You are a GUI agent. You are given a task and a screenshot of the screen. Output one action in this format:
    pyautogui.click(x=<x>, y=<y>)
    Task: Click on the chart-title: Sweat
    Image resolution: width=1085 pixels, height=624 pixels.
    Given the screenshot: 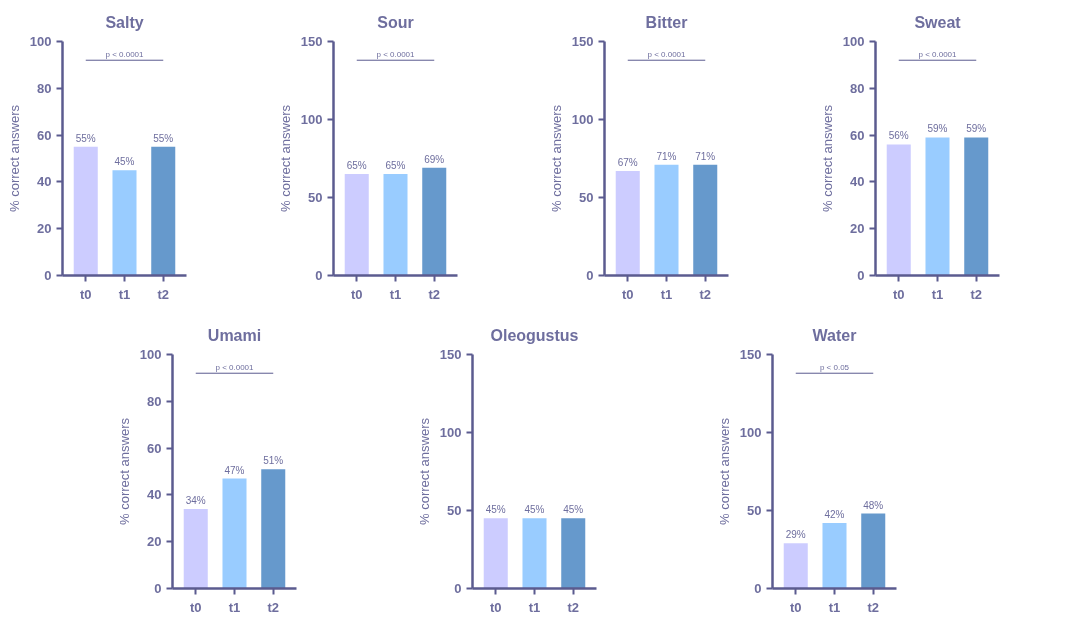 What is the action you would take?
    pyautogui.click(x=938, y=22)
    